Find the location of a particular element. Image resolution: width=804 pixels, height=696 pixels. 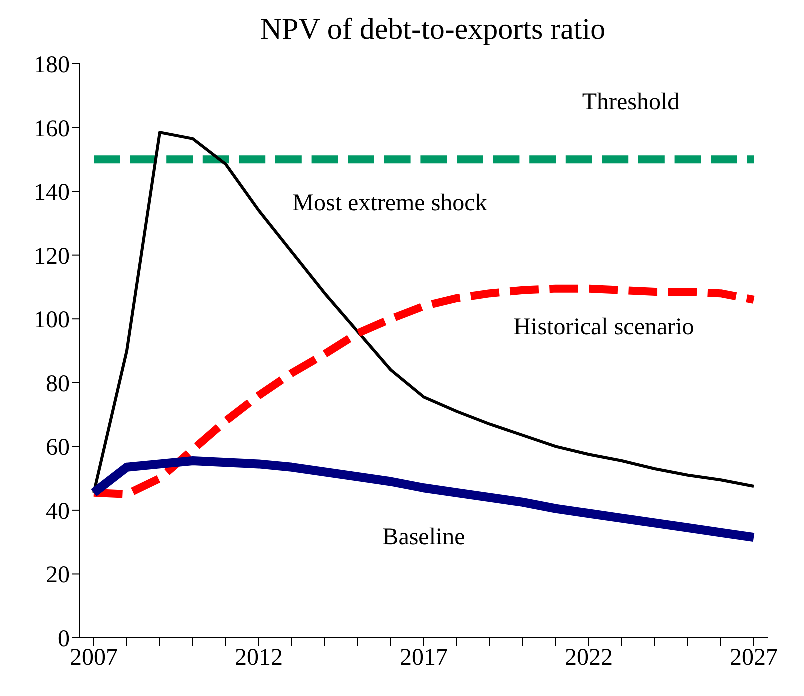

y-tick-label: 100 is located at coordinates (52, 321).